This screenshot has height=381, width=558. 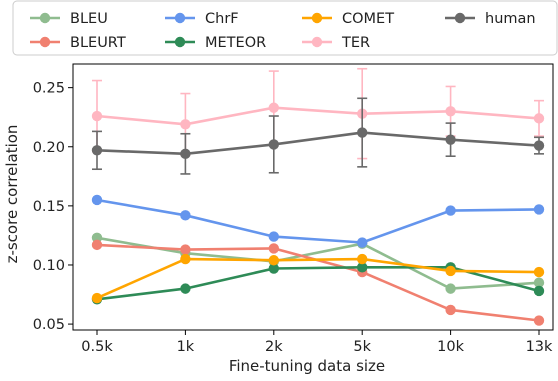 I want to click on legend-frame, so click(x=285, y=28).